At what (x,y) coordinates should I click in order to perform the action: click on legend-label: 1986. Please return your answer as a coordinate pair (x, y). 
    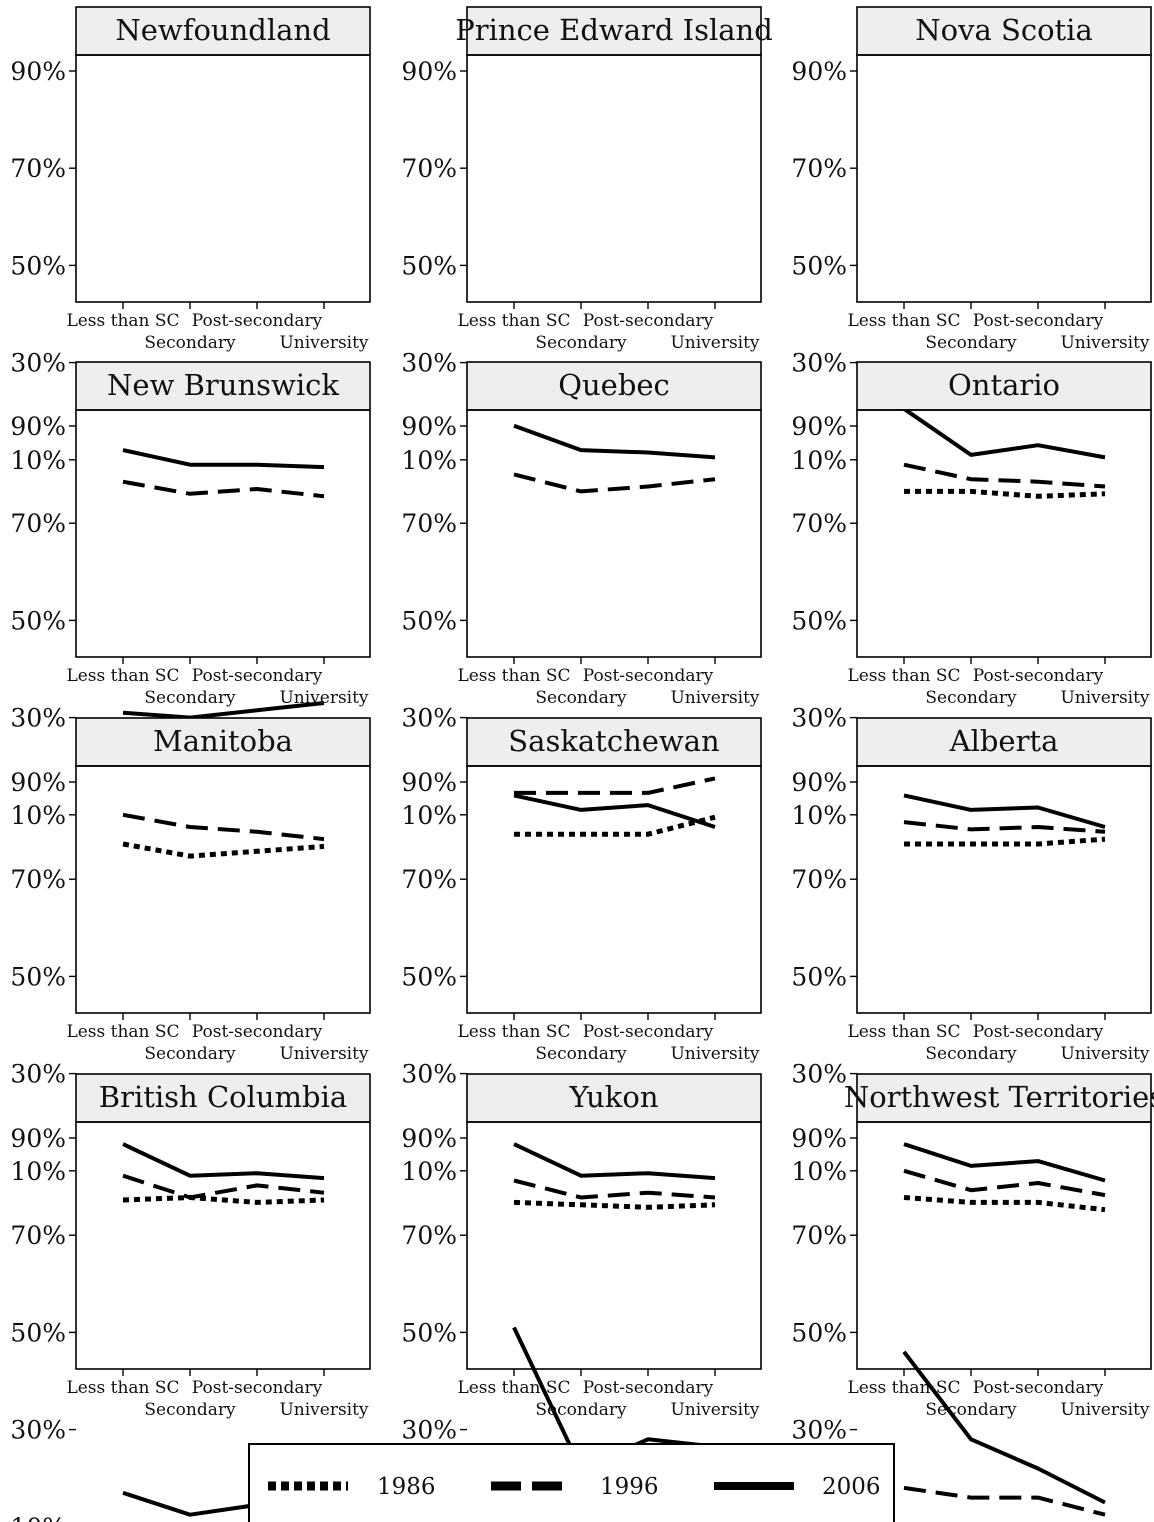
    Looking at the image, I should click on (406, 1487).